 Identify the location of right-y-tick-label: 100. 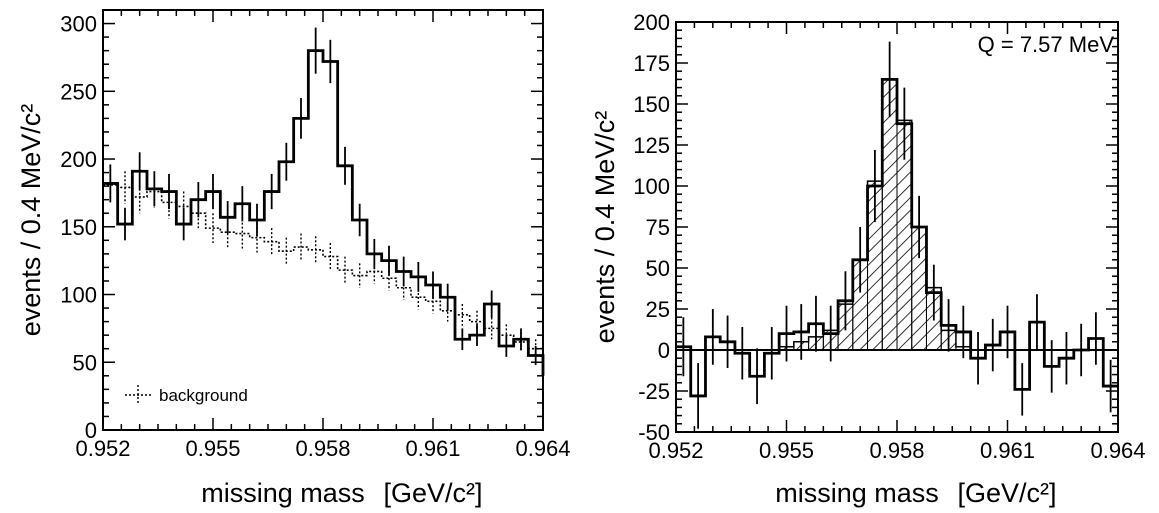
(651, 186).